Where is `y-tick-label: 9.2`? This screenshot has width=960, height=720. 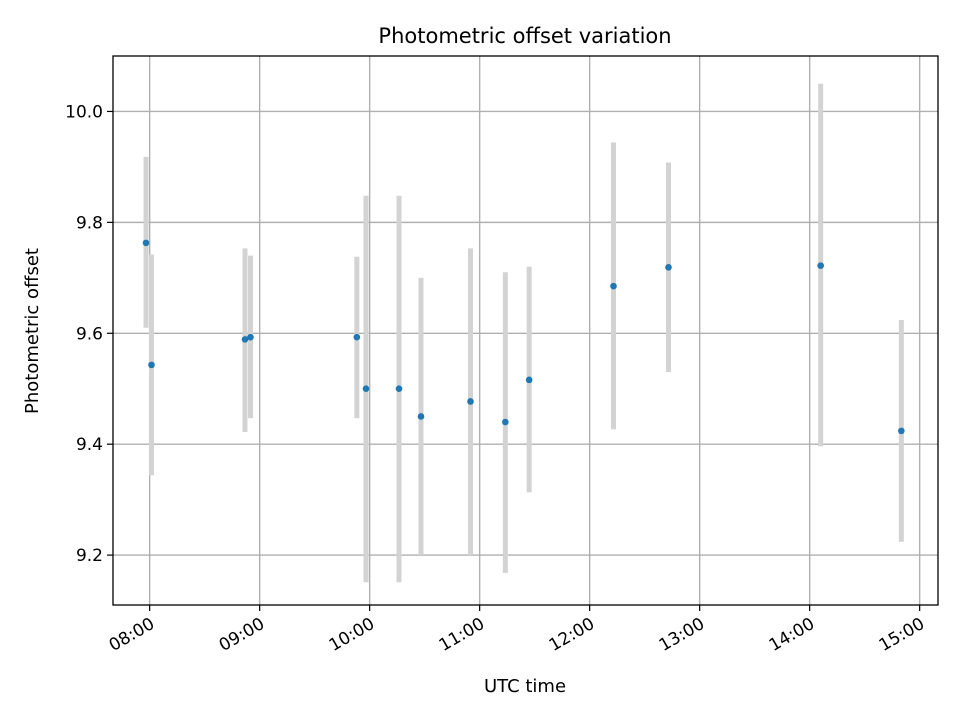
y-tick-label: 9.2 is located at coordinates (89, 556).